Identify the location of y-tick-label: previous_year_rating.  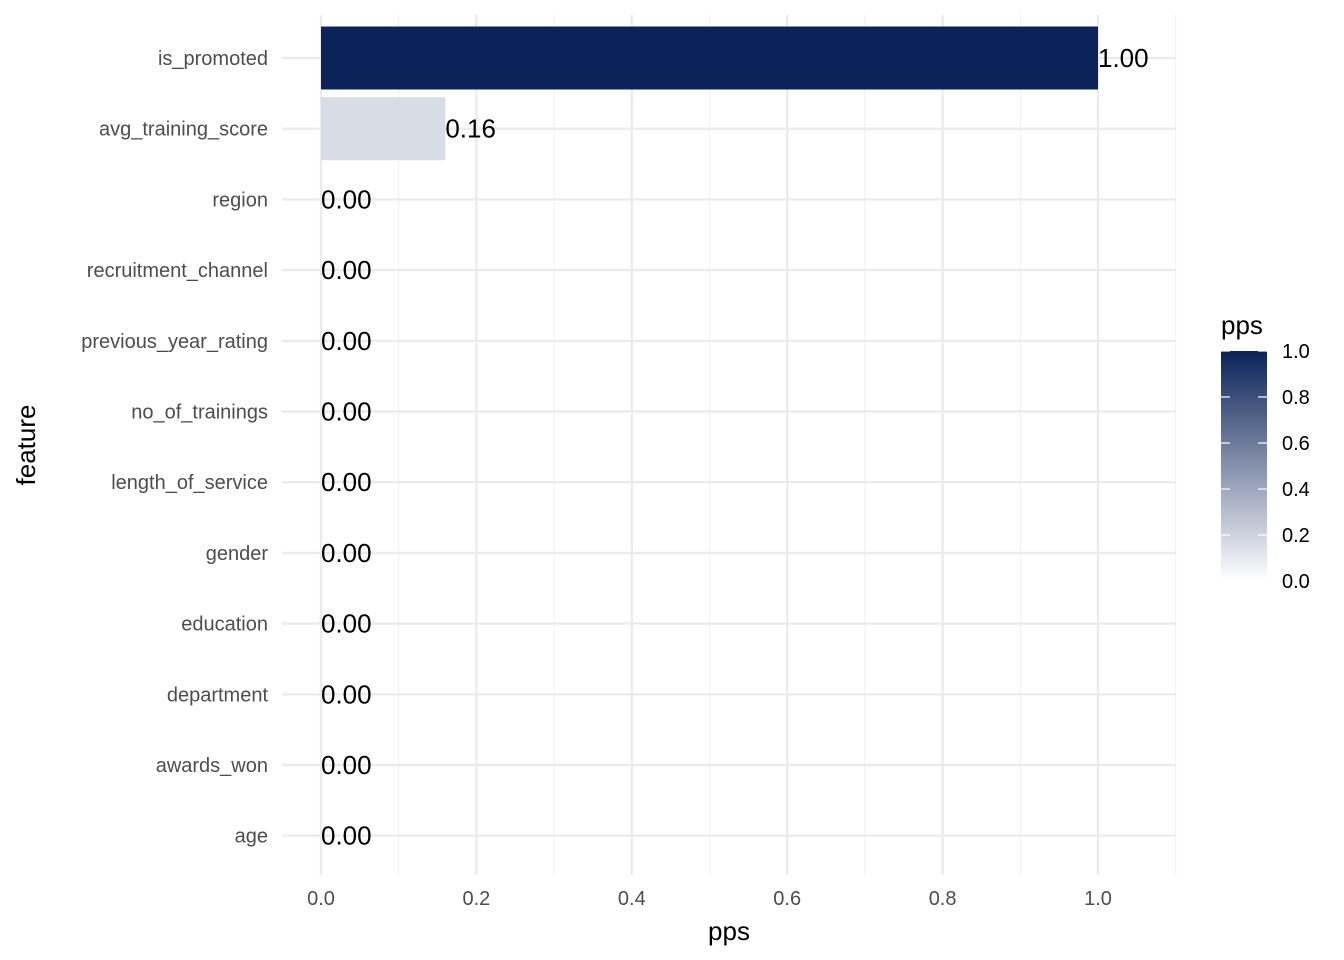
(174, 342).